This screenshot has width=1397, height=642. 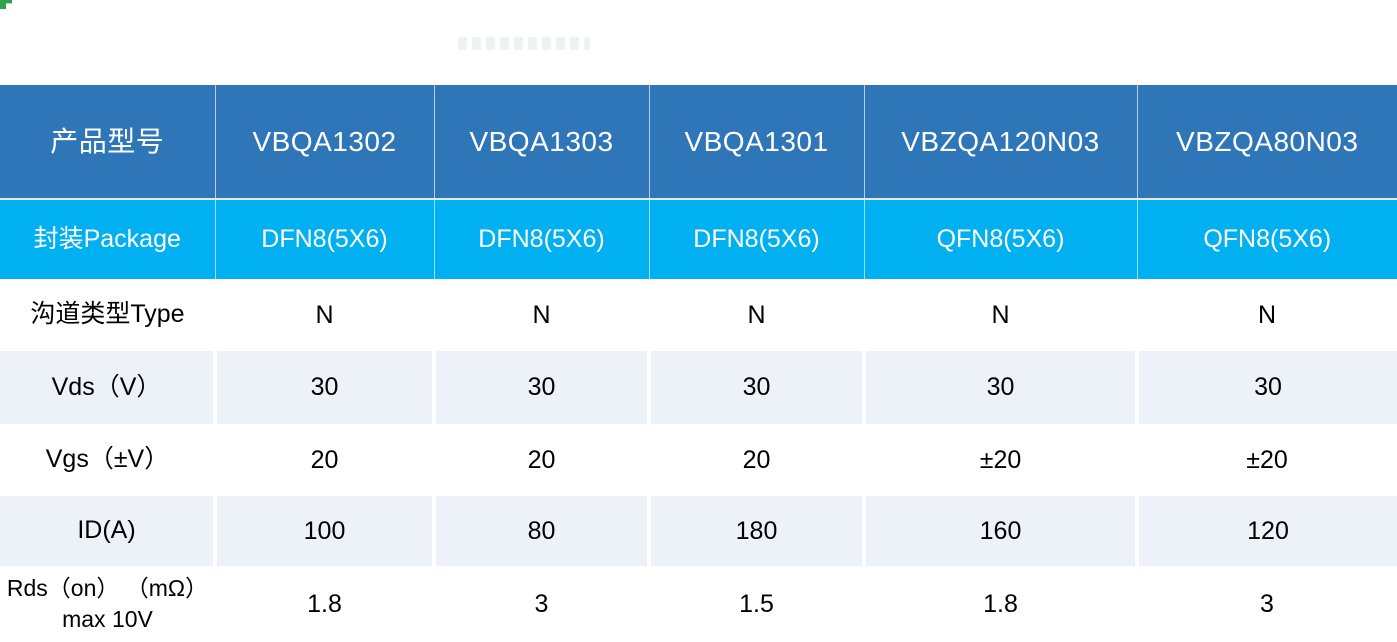 I want to click on column-header-model-5: VBZQA80N03, so click(x=1267, y=142).